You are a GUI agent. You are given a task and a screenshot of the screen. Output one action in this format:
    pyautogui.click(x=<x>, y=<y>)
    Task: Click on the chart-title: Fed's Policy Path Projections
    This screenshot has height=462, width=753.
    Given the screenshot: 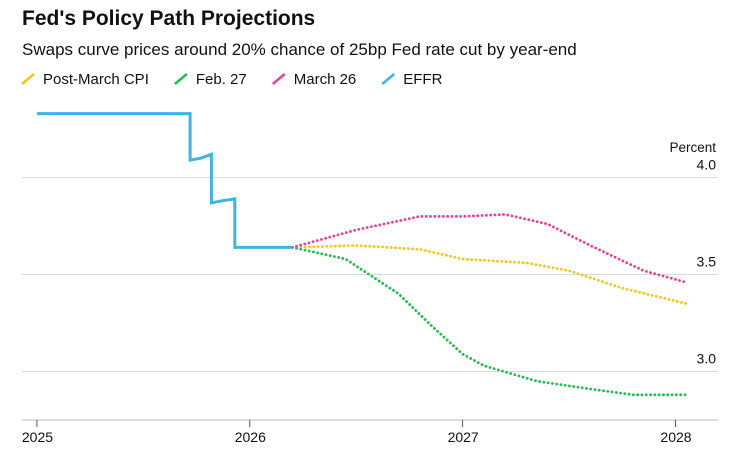 What is the action you would take?
    pyautogui.click(x=168, y=18)
    